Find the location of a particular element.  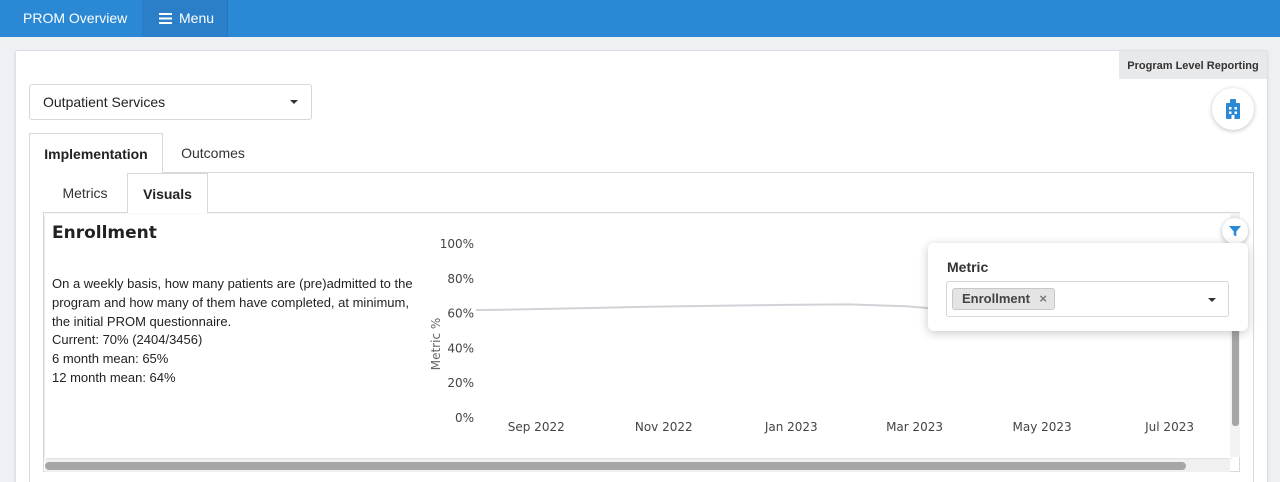

metric-multiselect: Enrollment × is located at coordinates (1087, 299).